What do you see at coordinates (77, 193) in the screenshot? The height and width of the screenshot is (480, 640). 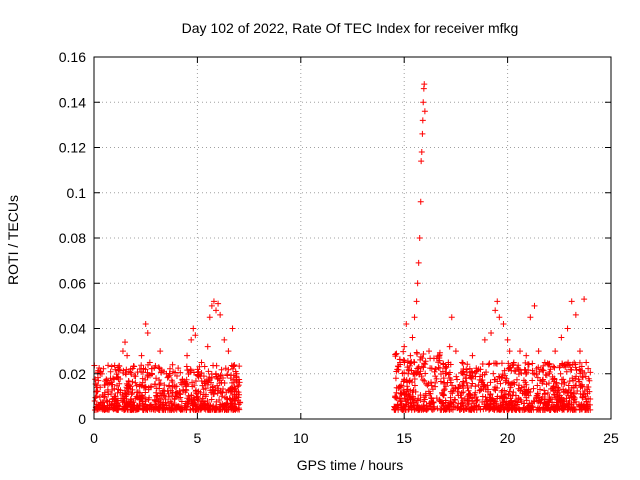 I see `y-tick-label: 0.1` at bounding box center [77, 193].